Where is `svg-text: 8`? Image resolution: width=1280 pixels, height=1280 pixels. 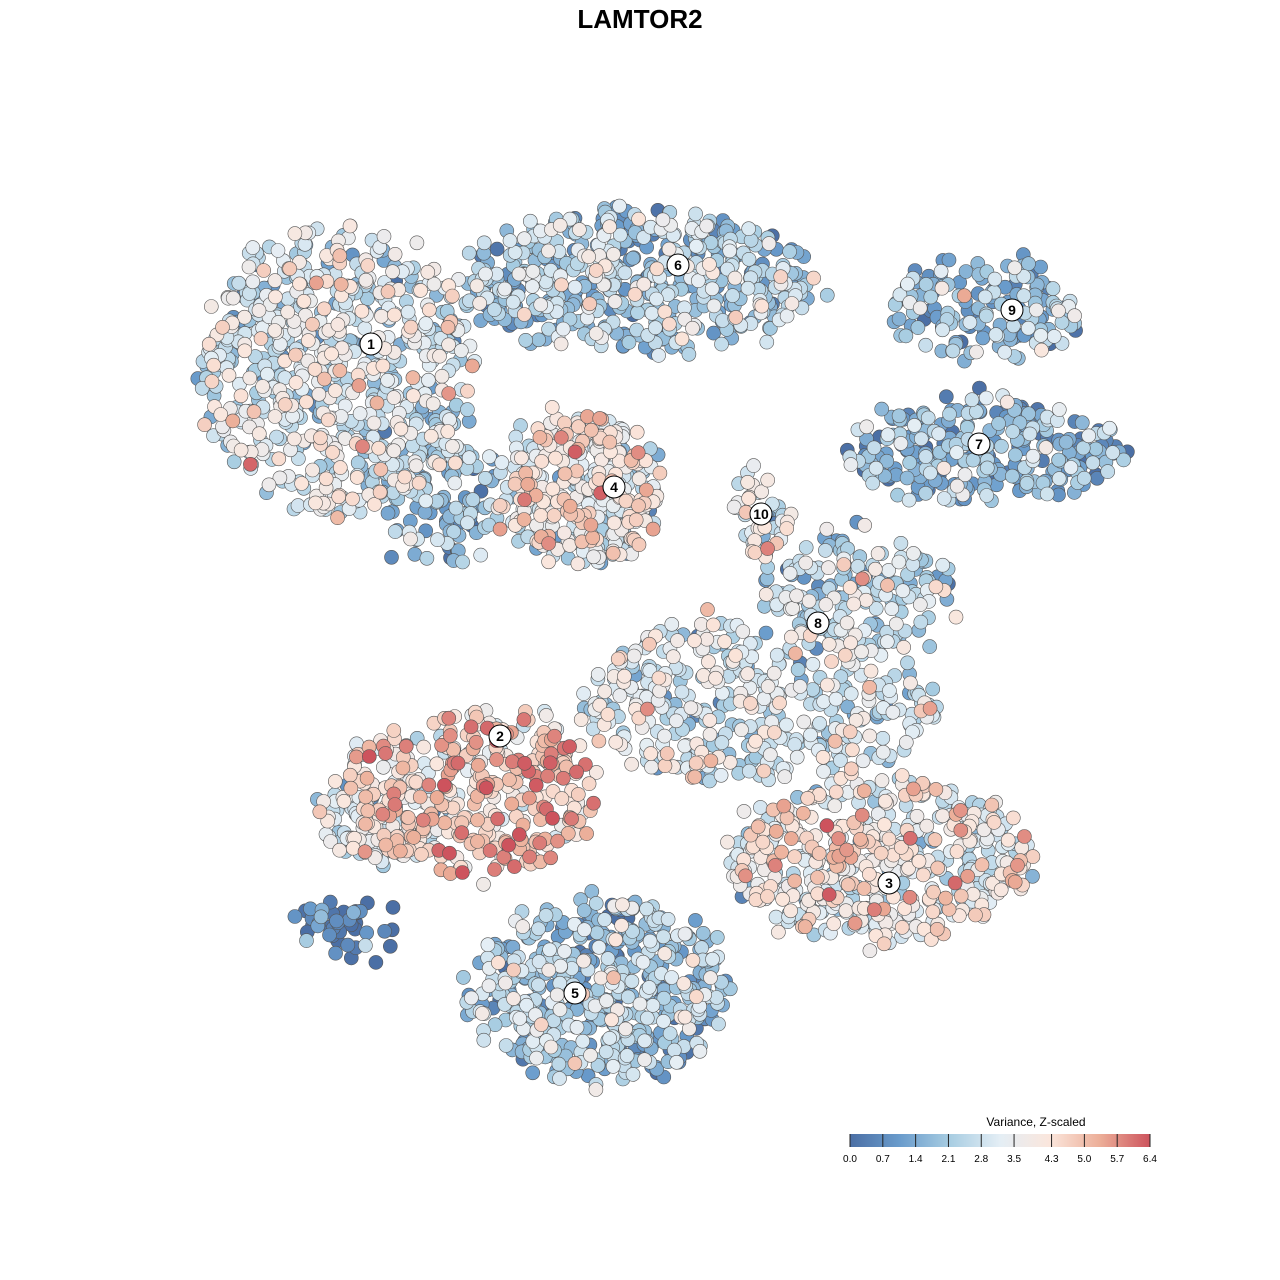
svg-text: 8 is located at coordinates (818, 623).